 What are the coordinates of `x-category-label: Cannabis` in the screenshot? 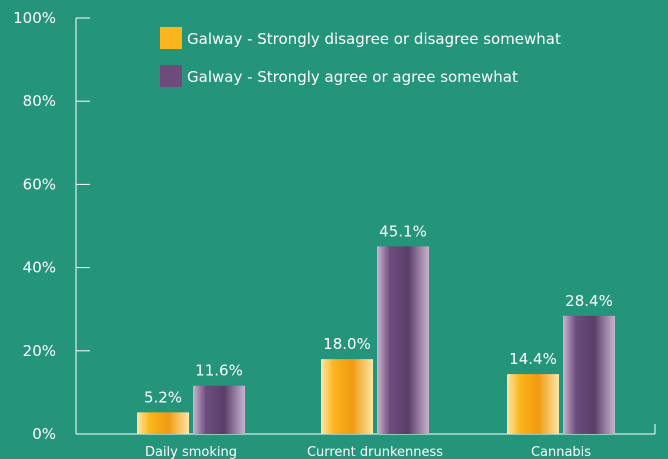 It's located at (561, 452).